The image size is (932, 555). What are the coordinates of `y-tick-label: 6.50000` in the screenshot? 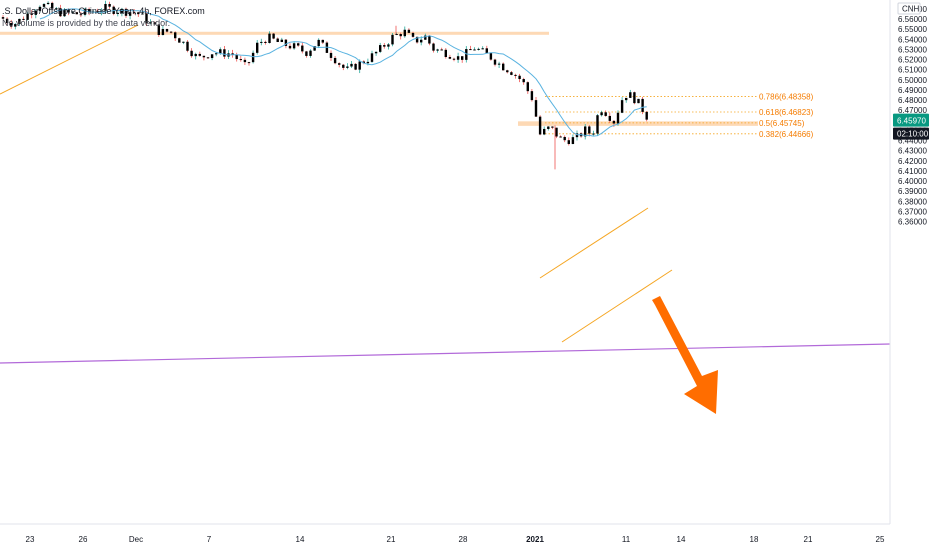 It's located at (912, 80).